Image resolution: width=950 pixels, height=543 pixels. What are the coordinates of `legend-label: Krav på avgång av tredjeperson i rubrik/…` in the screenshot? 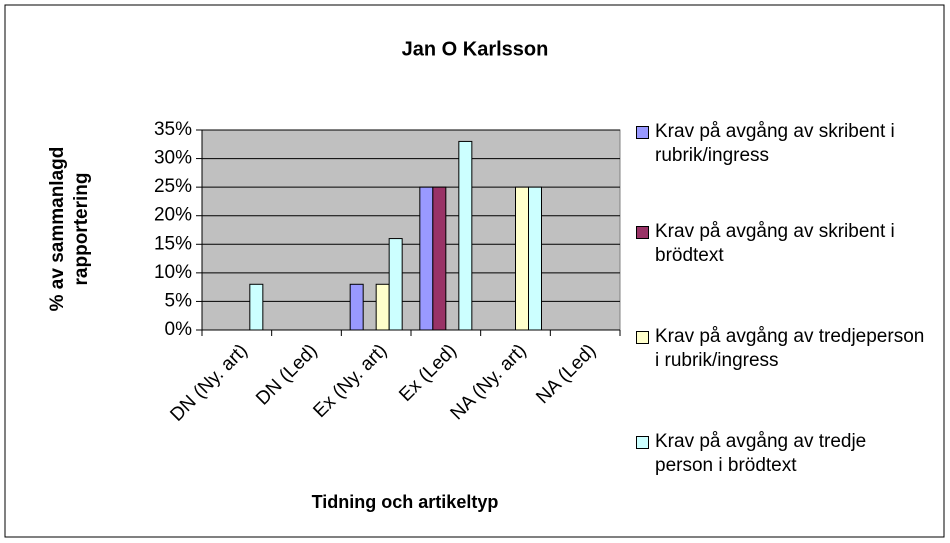 It's located at (790, 348).